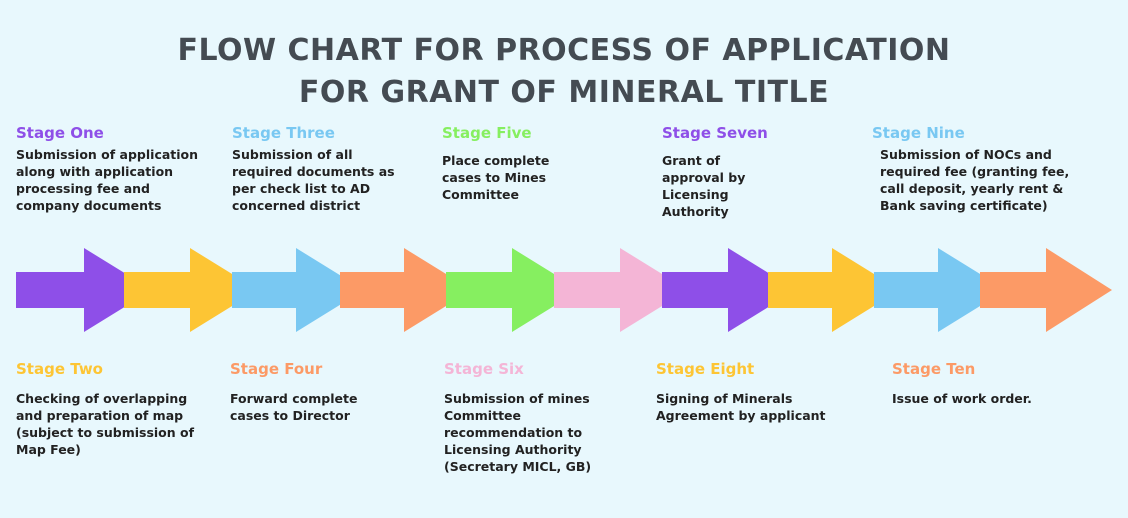  Describe the element at coordinates (283, 133) in the screenshot. I see `stage-three-label: Stage Three` at that location.